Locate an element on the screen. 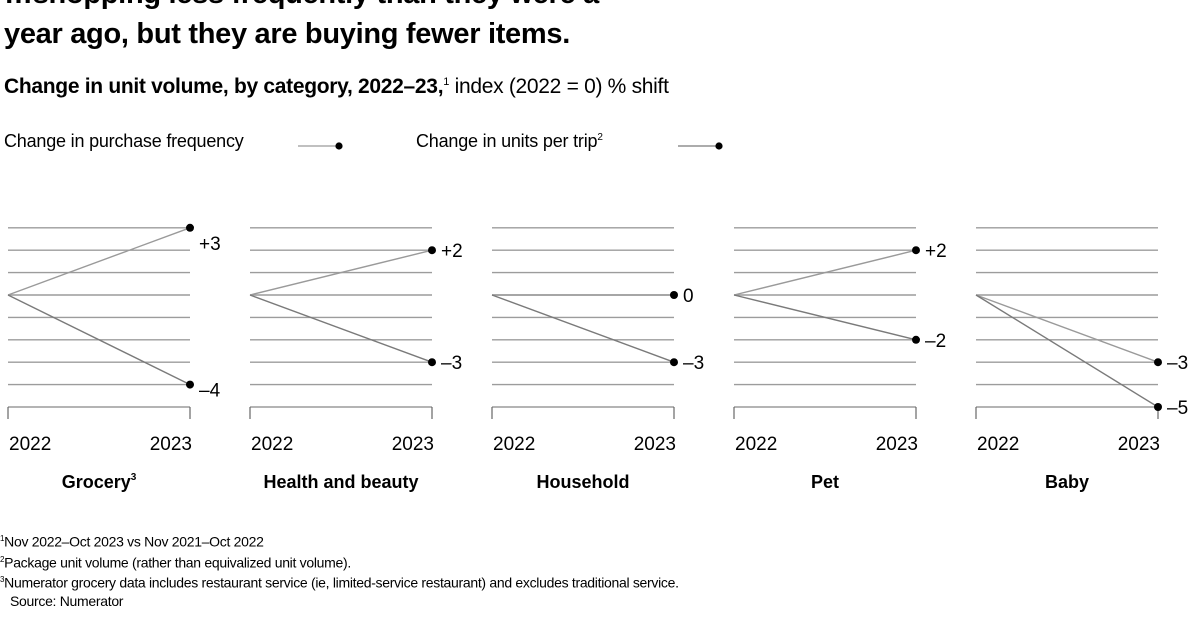  category-label: Pet is located at coordinates (825, 482).